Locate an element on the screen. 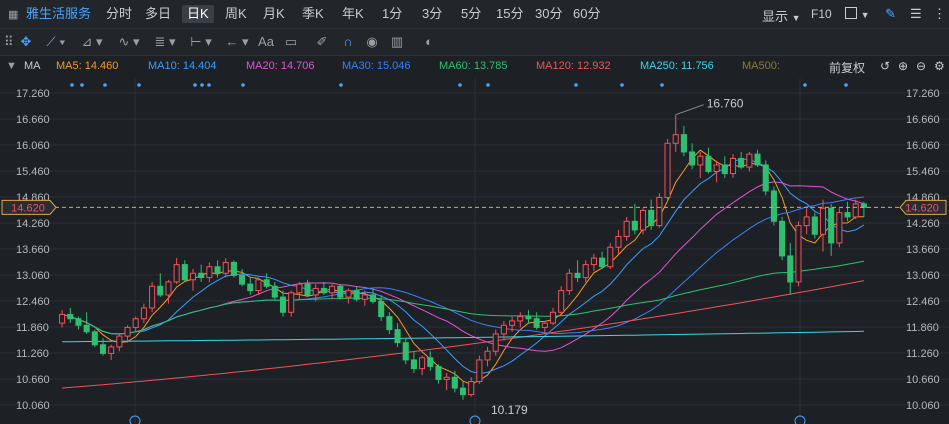  range-tool-icon: ⊢ ▾ is located at coordinates (201, 41).